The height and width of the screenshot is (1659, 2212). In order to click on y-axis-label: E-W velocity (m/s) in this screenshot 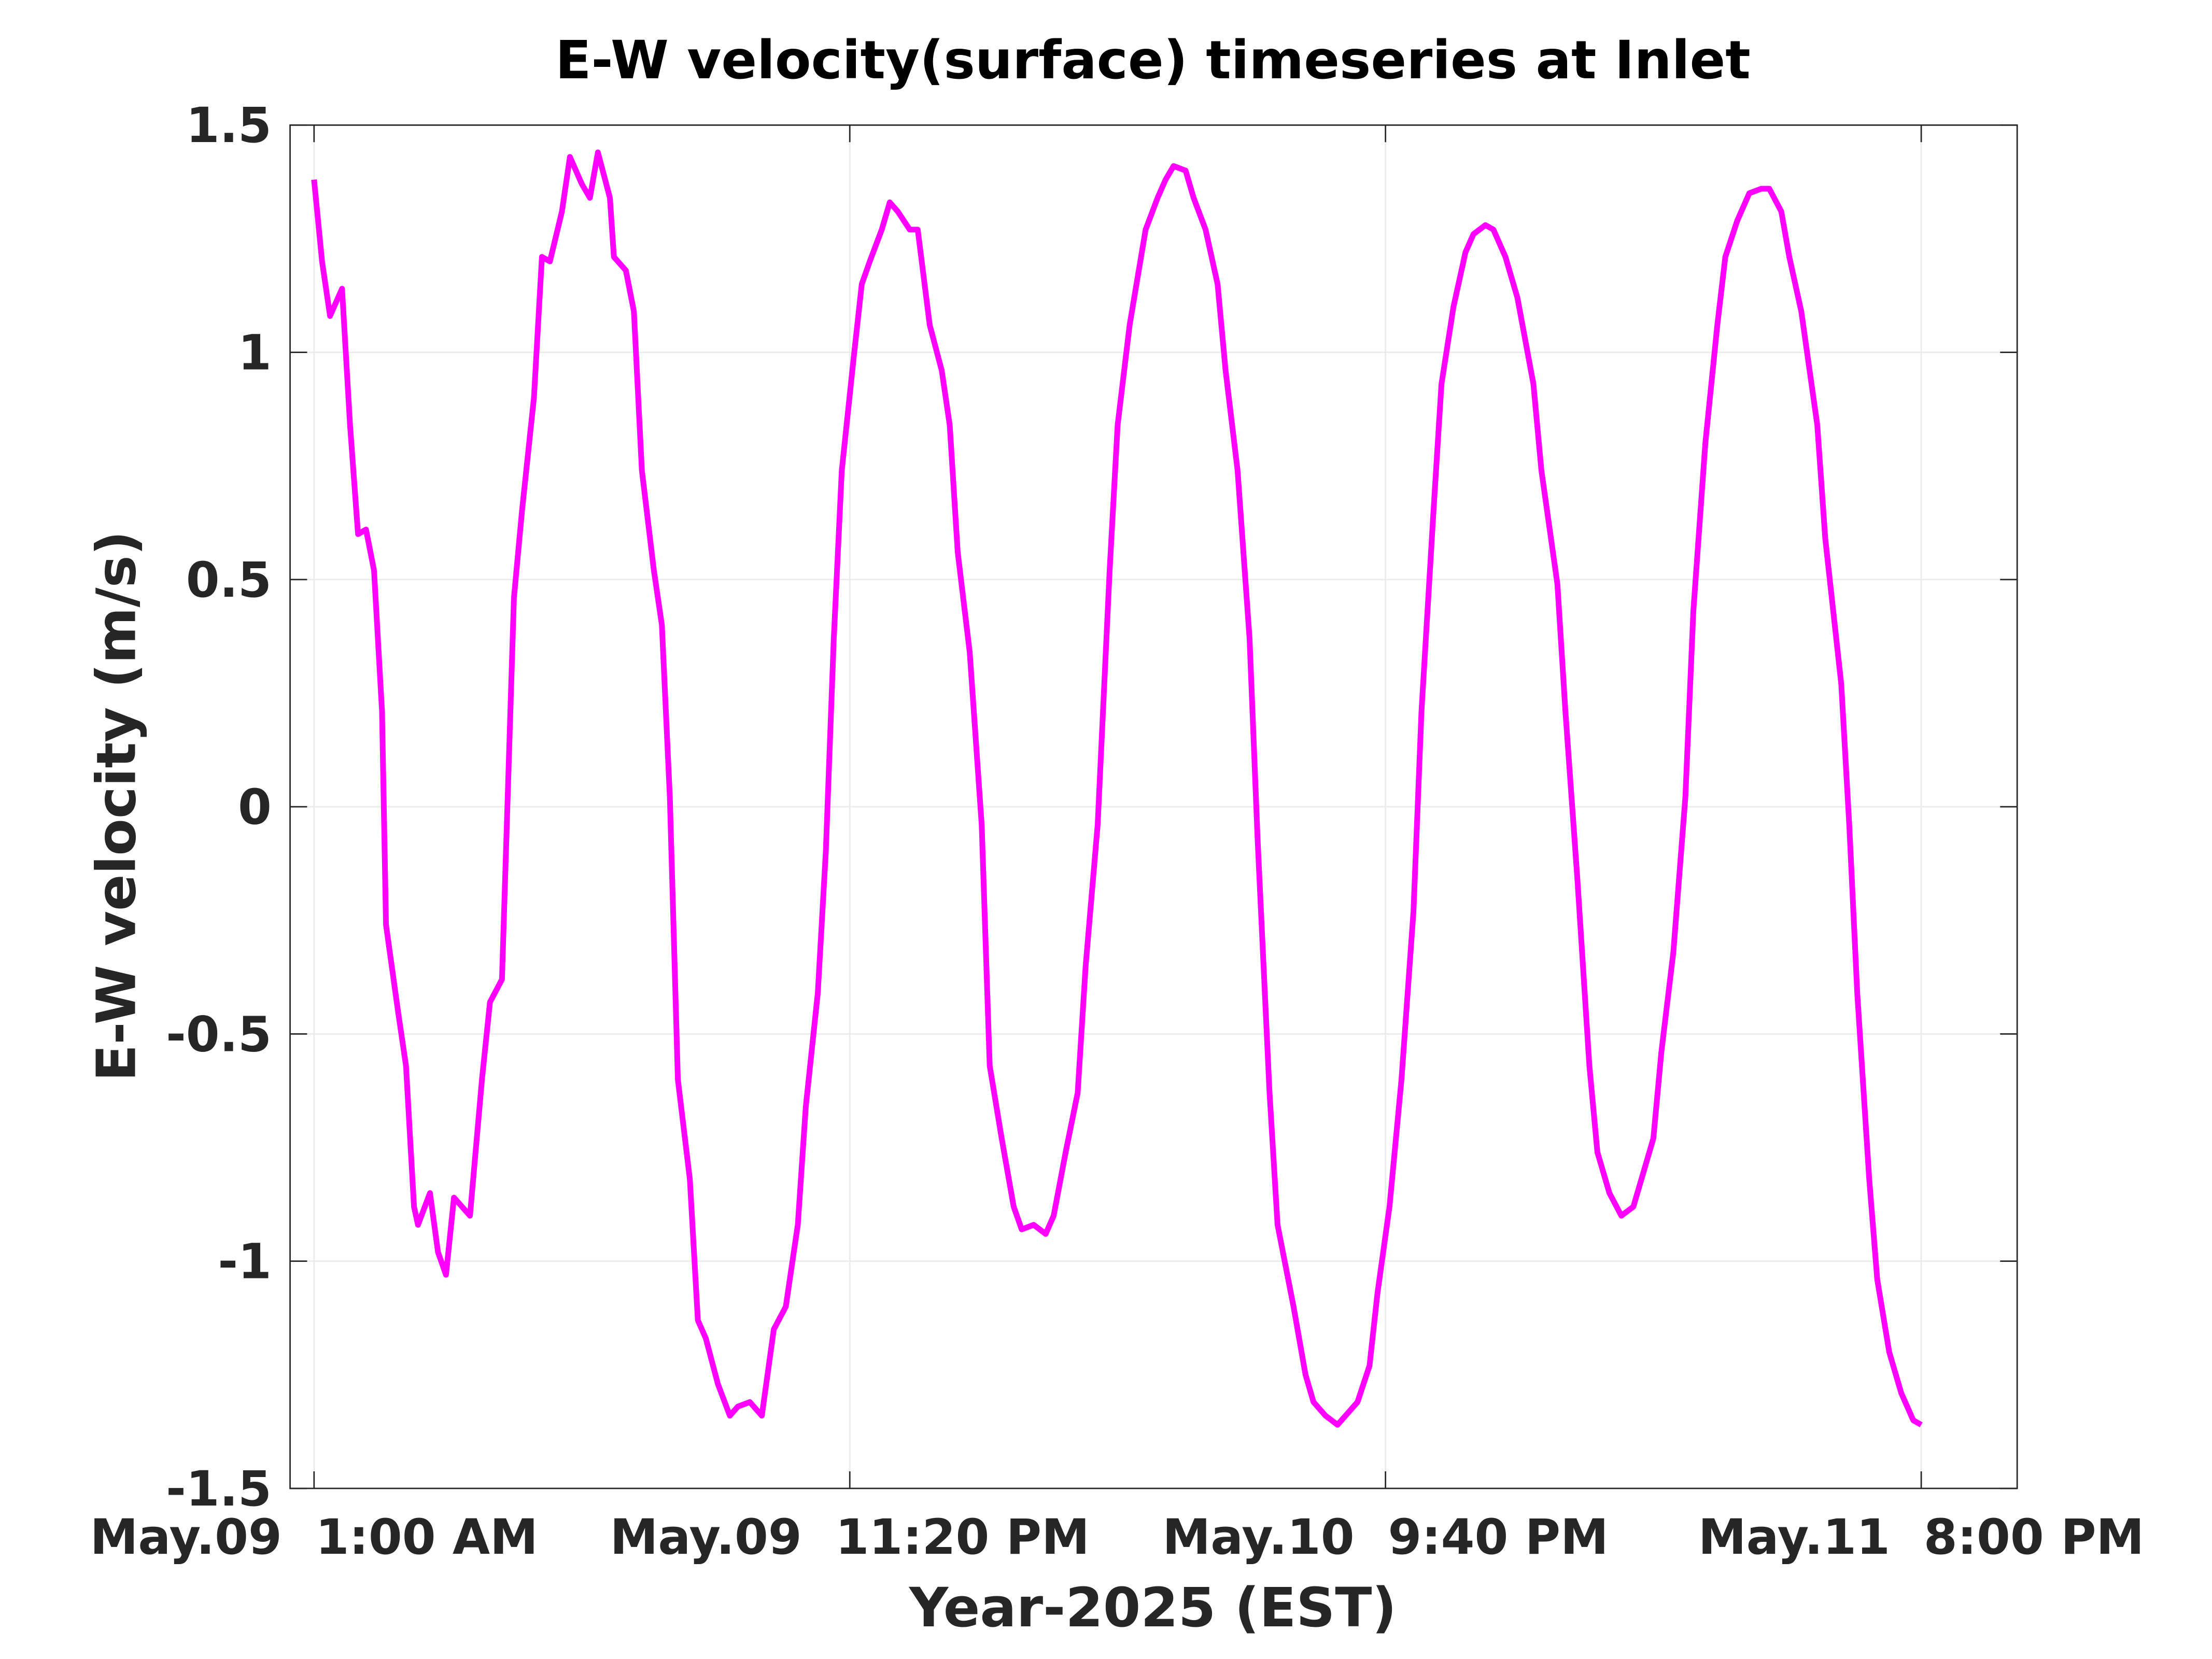, I will do `click(116, 806)`.